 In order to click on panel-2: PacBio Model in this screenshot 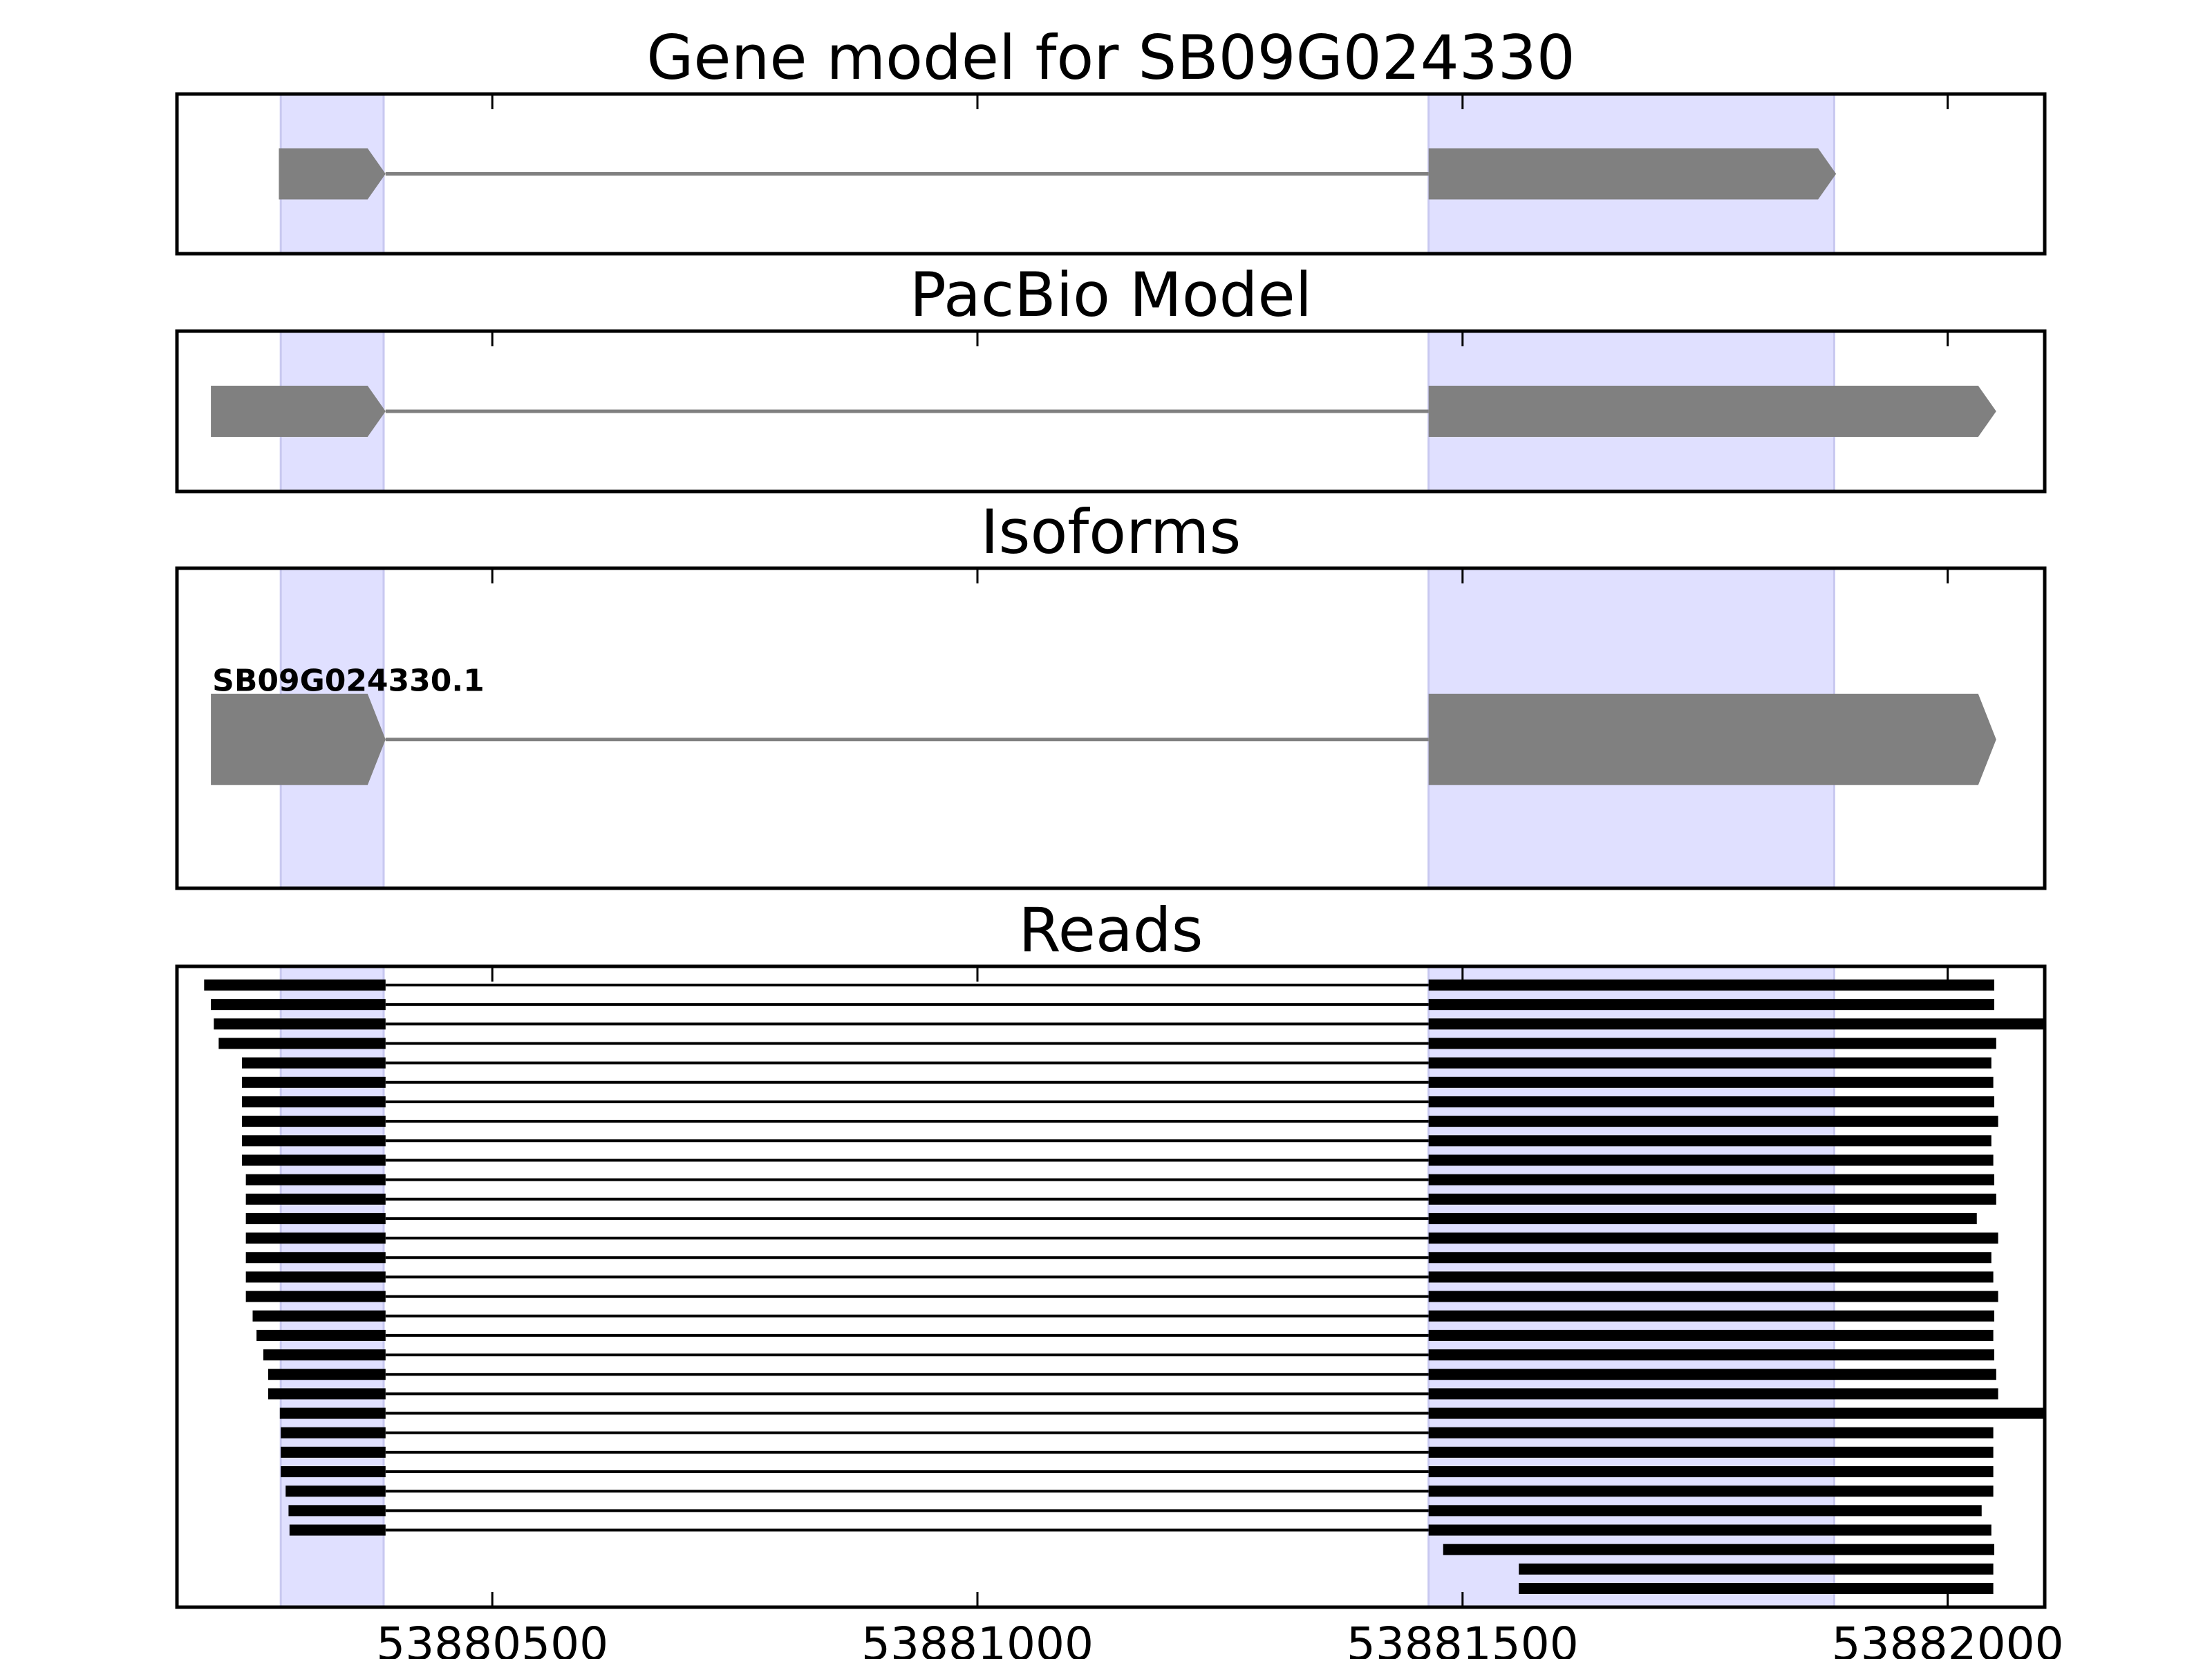, I will do `click(1111, 377)`.